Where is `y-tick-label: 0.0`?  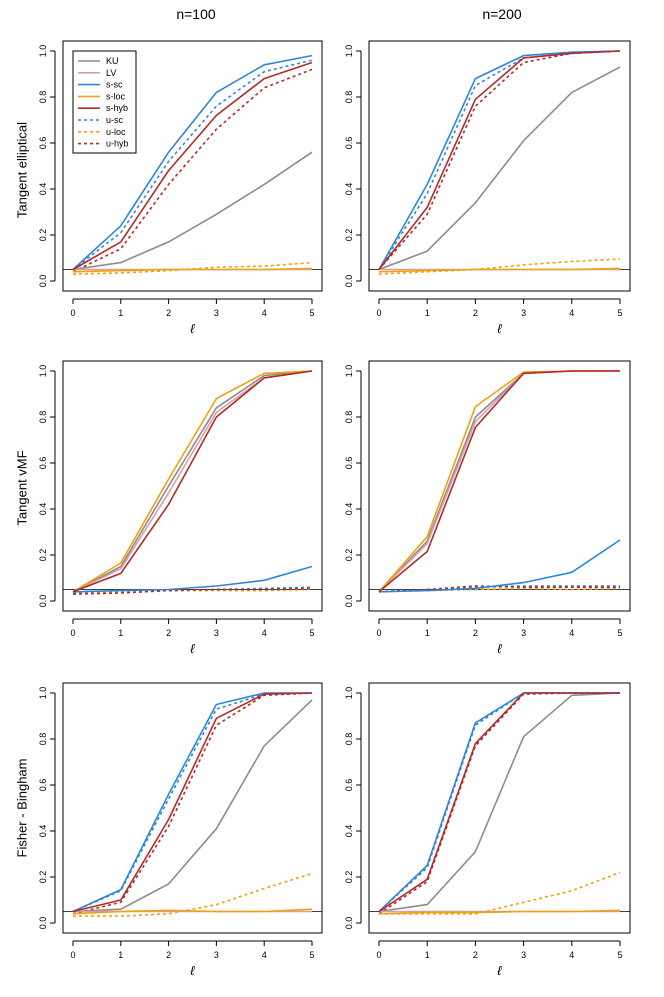
y-tick-label: 0.0 is located at coordinates (349, 923).